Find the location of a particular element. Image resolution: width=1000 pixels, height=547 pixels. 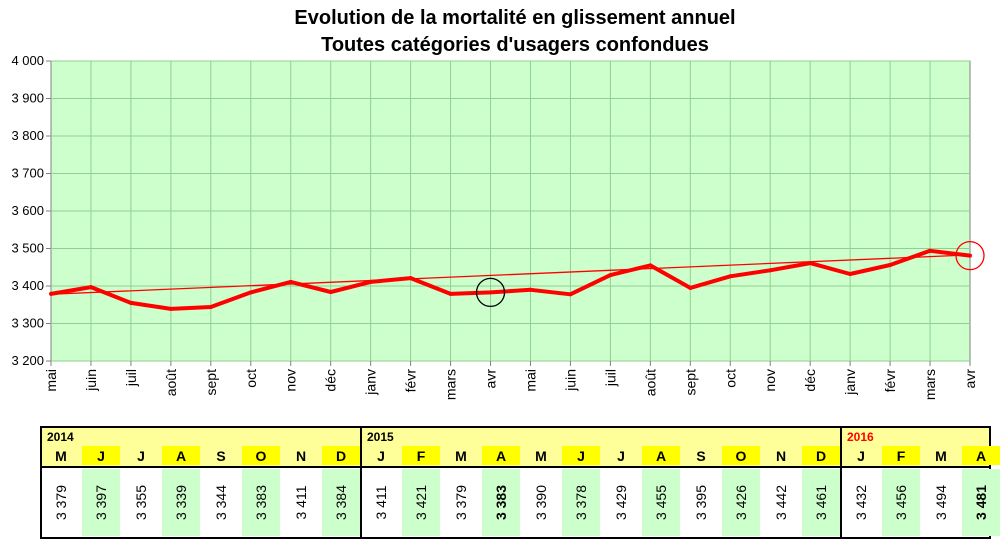

table-value: 3 429 is located at coordinates (621, 502).